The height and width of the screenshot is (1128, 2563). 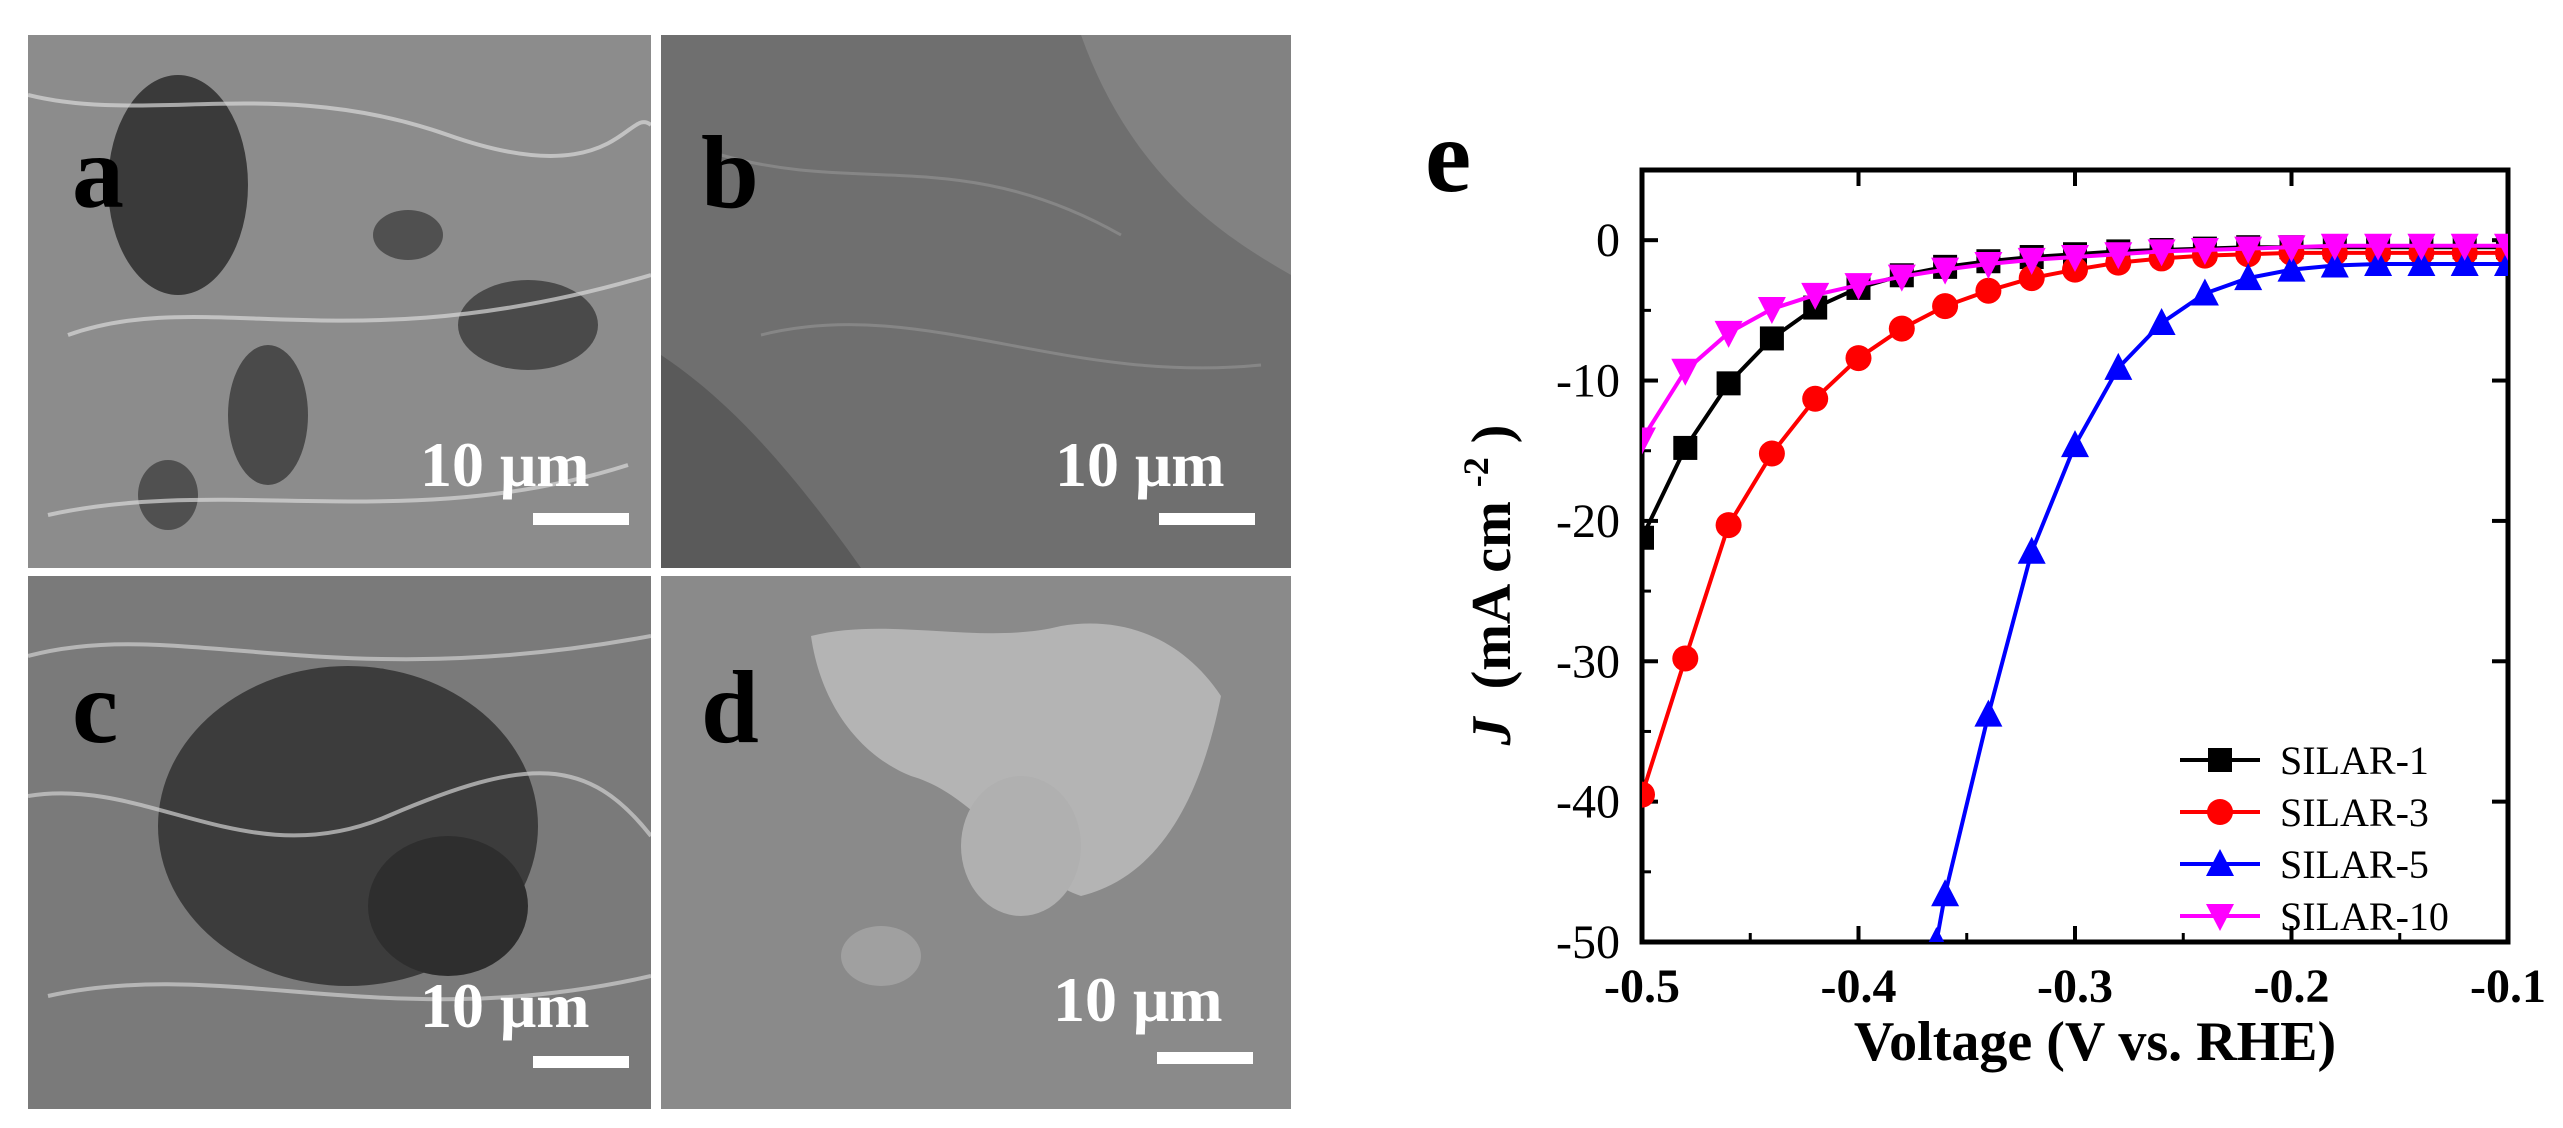 What do you see at coordinates (2292, 986) in the screenshot?
I see `x-tick-label: -0.2` at bounding box center [2292, 986].